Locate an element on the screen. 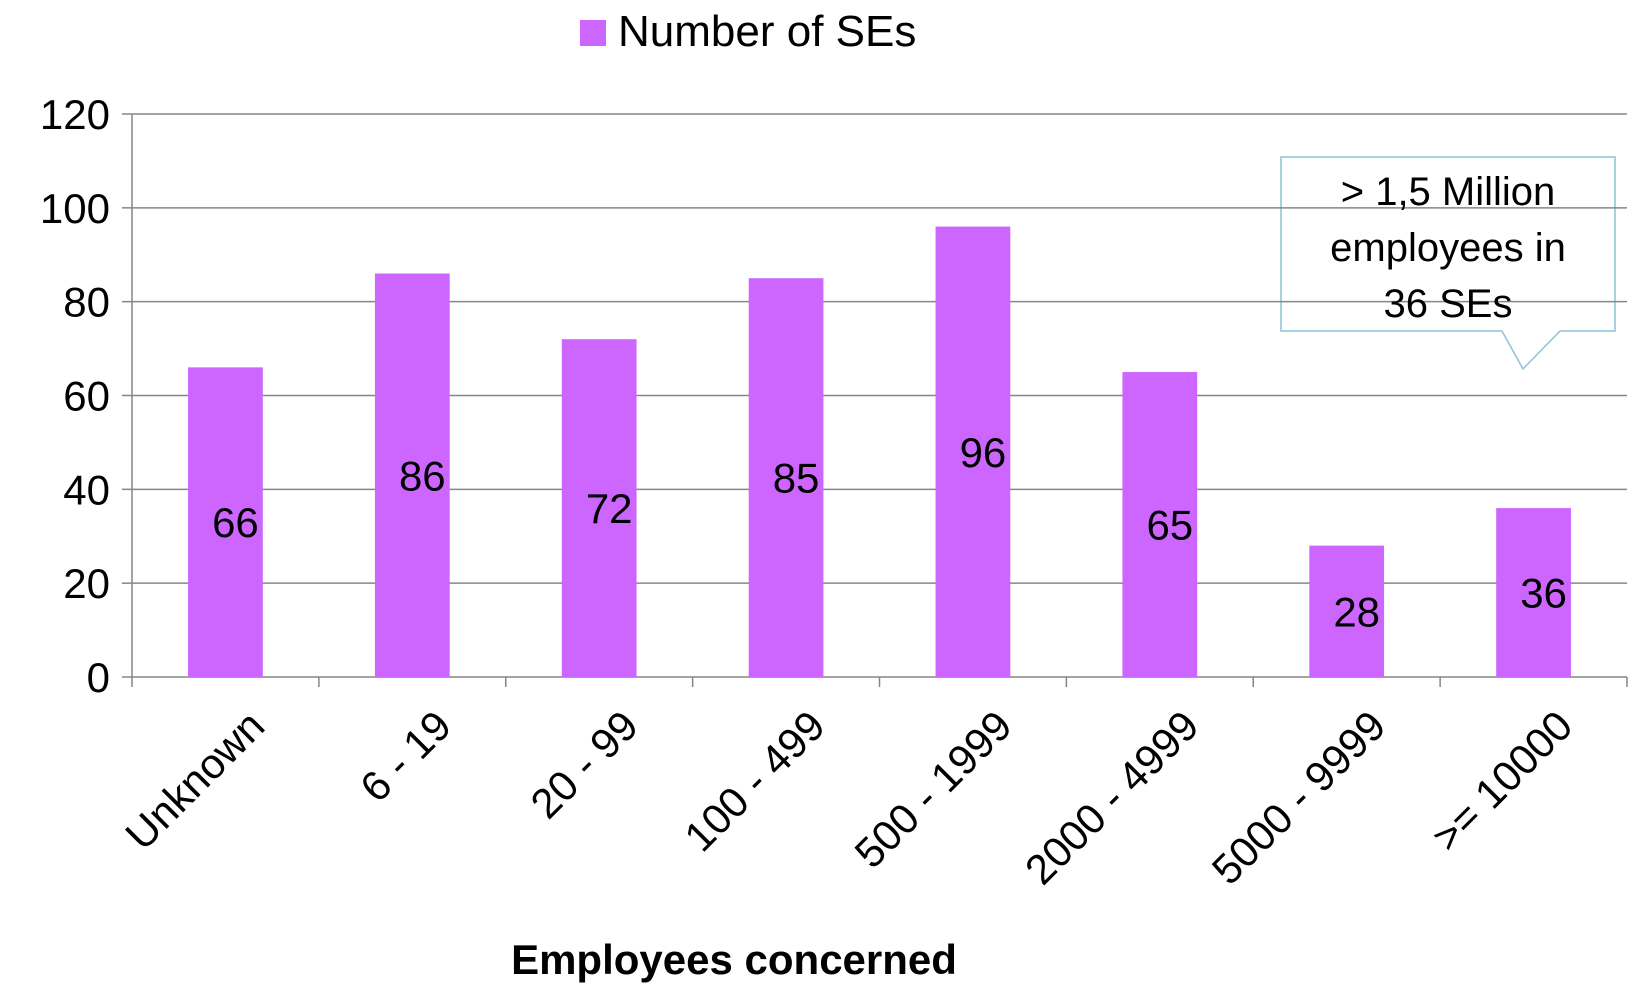 The width and height of the screenshot is (1633, 993). callout-text: > 1,5 Million is located at coordinates (1448, 192).